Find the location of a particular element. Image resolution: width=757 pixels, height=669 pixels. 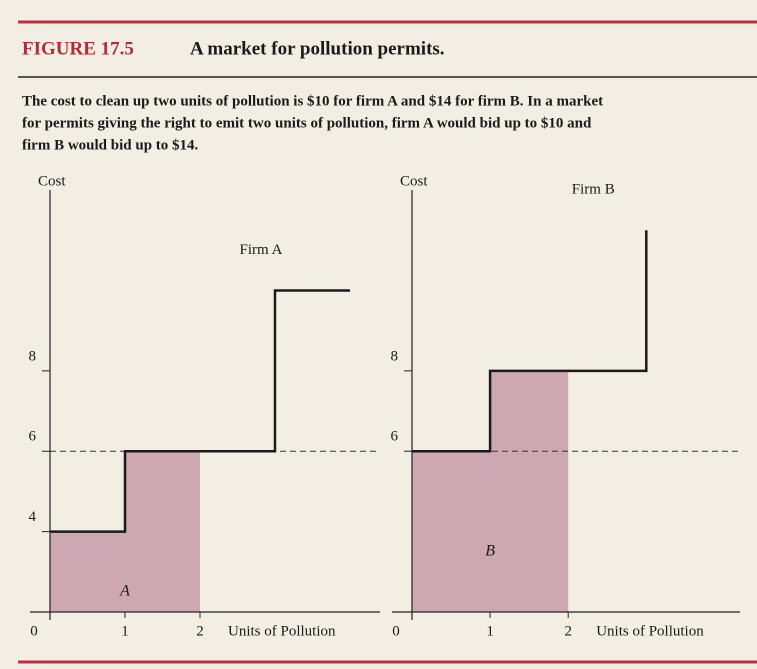

shaded-area is located at coordinates (490, 491).